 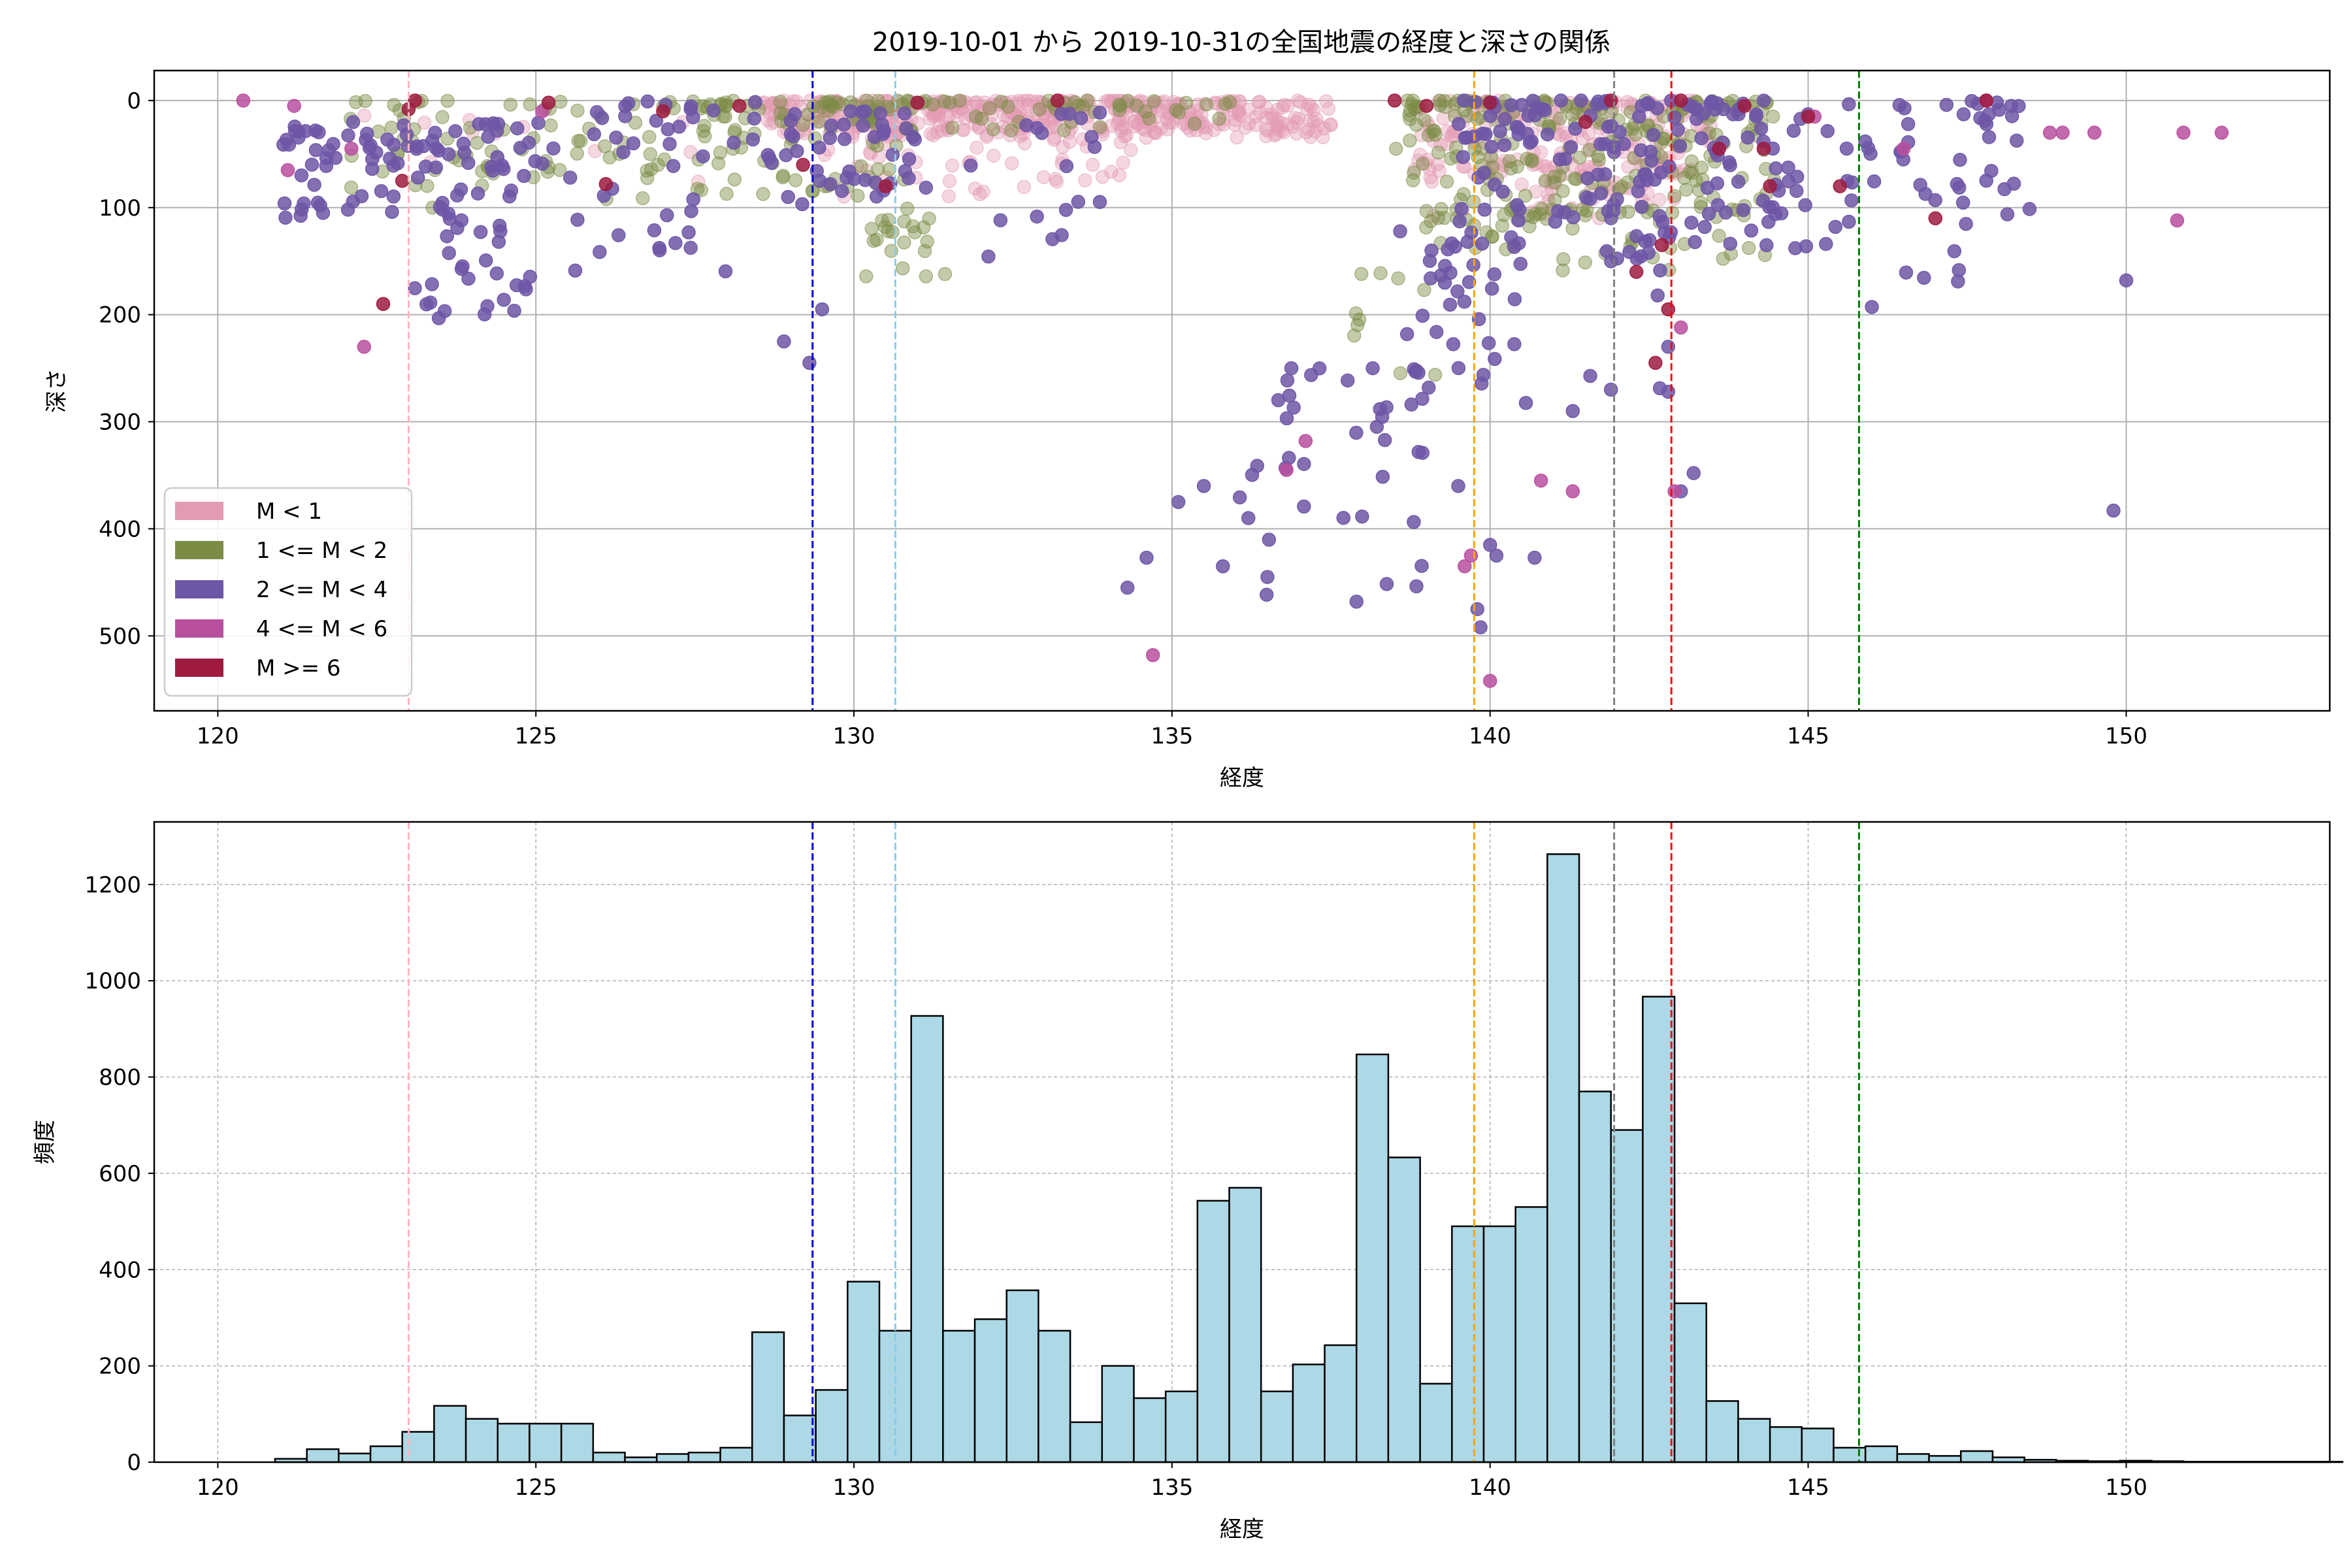 I want to click on histogram-ytick-label: 600, so click(x=120, y=1174).